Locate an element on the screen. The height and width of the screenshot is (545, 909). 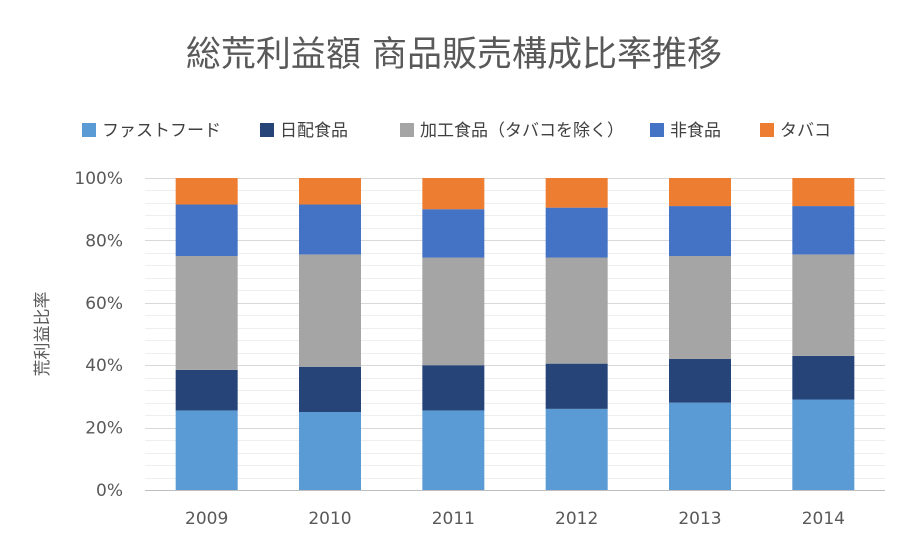
x-tick-label: 2013 is located at coordinates (699, 519).